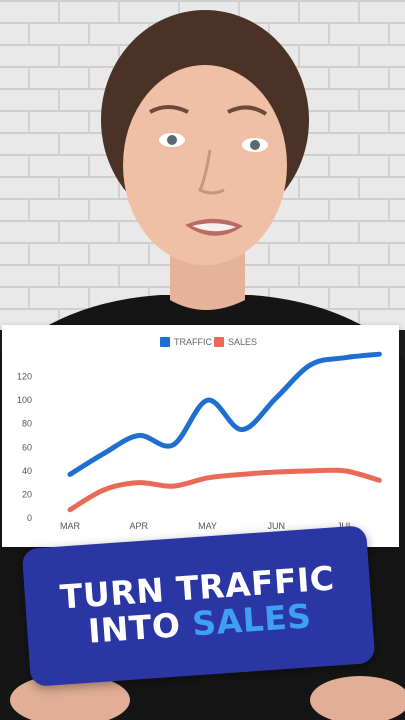  I want to click on y-tick-label: 0, so click(29, 518).